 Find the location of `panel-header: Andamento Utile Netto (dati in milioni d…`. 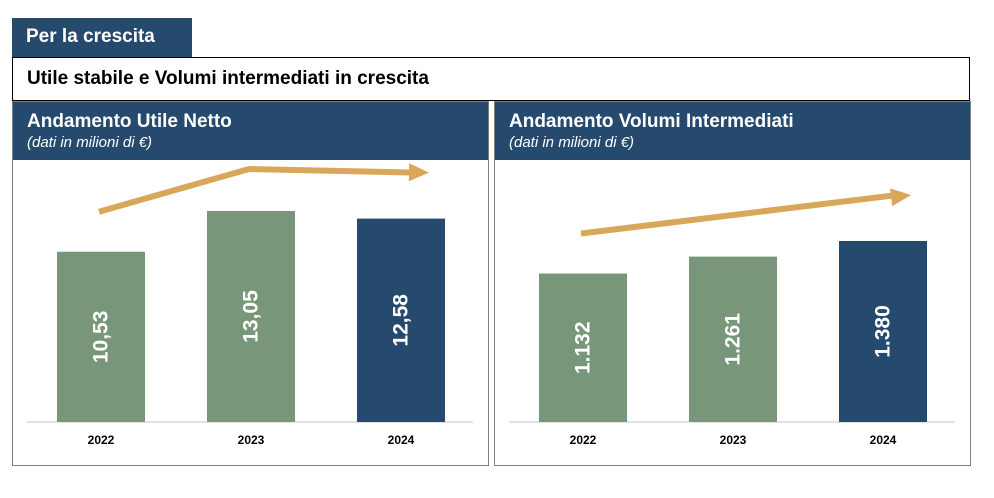

panel-header: Andamento Utile Netto (dati in milioni d… is located at coordinates (250, 131).